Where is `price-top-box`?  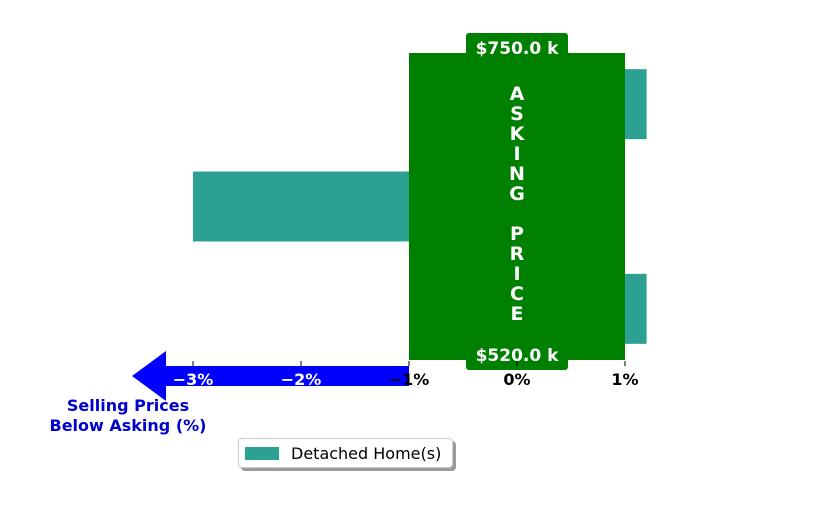
price-top-box is located at coordinates (517, 47).